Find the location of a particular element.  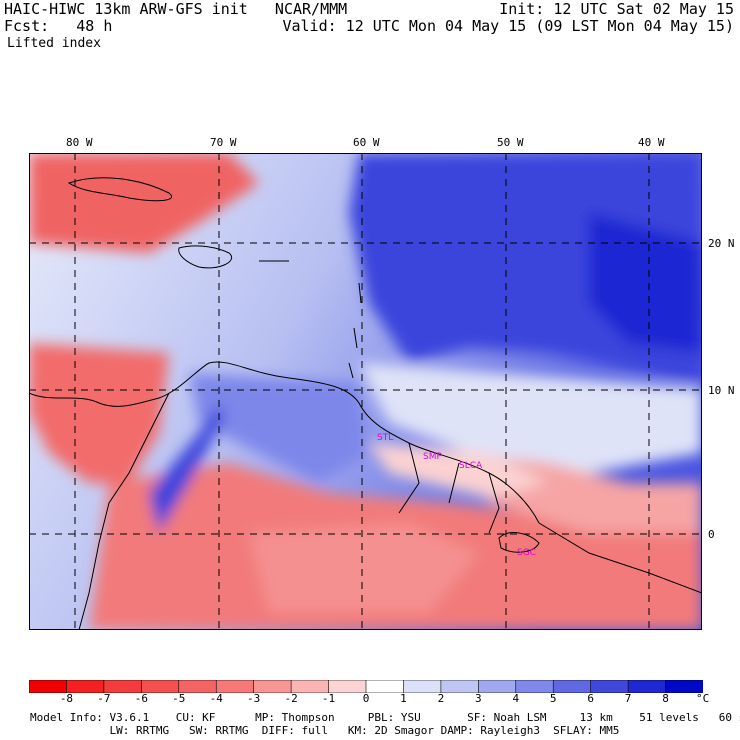

lat-label-10n: 10 N is located at coordinates (721, 390).